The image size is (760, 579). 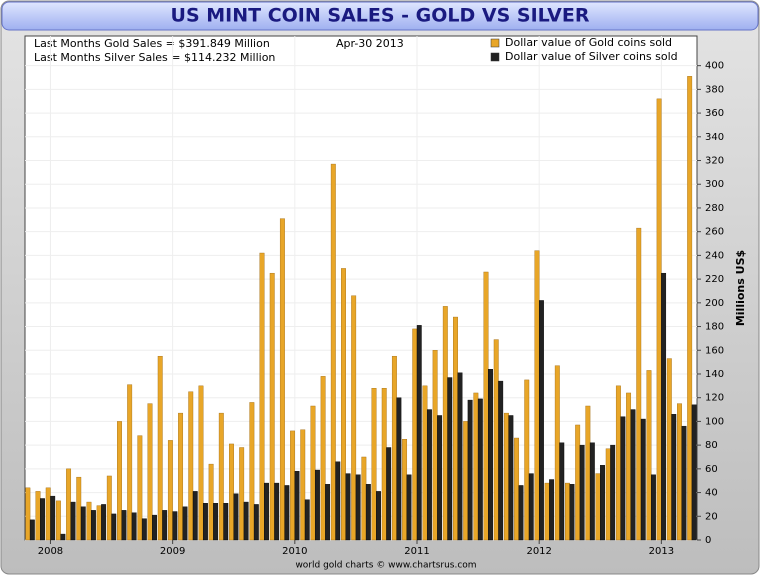 What do you see at coordinates (711, 445) in the screenshot?
I see `y-tick-label: 80` at bounding box center [711, 445].